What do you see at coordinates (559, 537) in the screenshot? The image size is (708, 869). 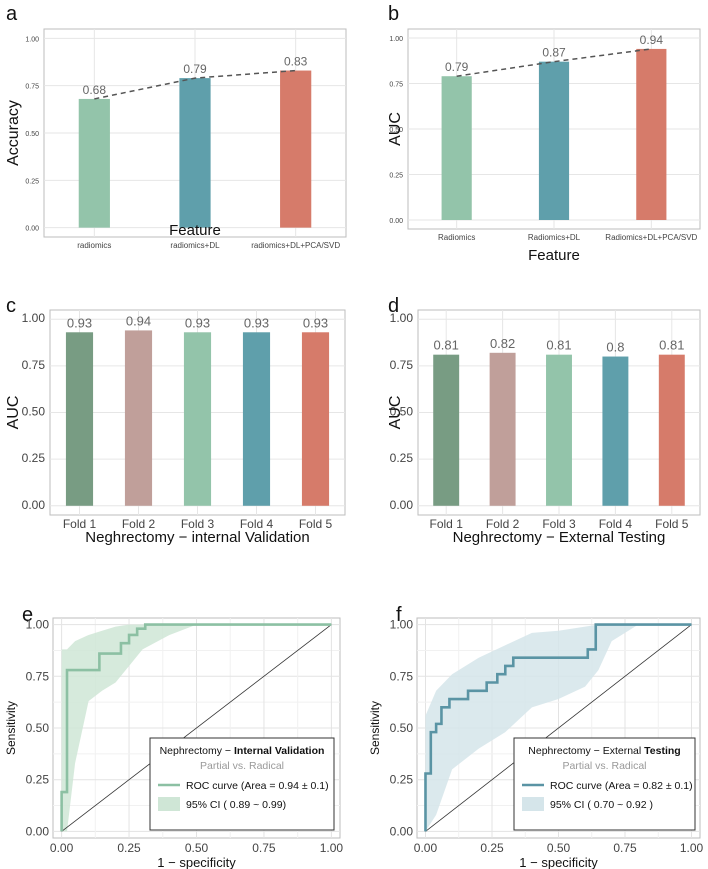 I see `x-axis-title: Neghrectomy − External Testing` at bounding box center [559, 537].